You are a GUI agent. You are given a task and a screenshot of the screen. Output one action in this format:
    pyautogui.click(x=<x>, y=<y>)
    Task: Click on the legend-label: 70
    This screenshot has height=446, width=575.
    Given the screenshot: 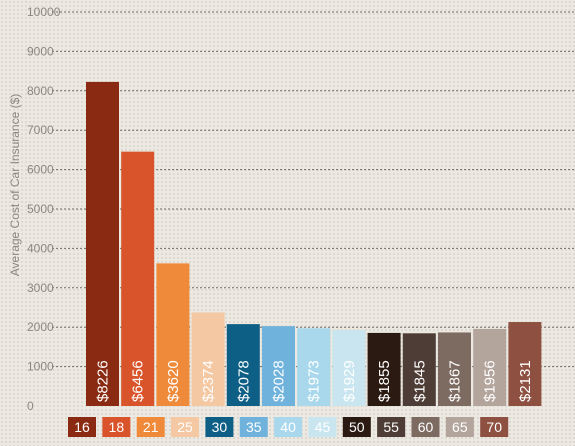 What is the action you would take?
    pyautogui.click(x=494, y=427)
    